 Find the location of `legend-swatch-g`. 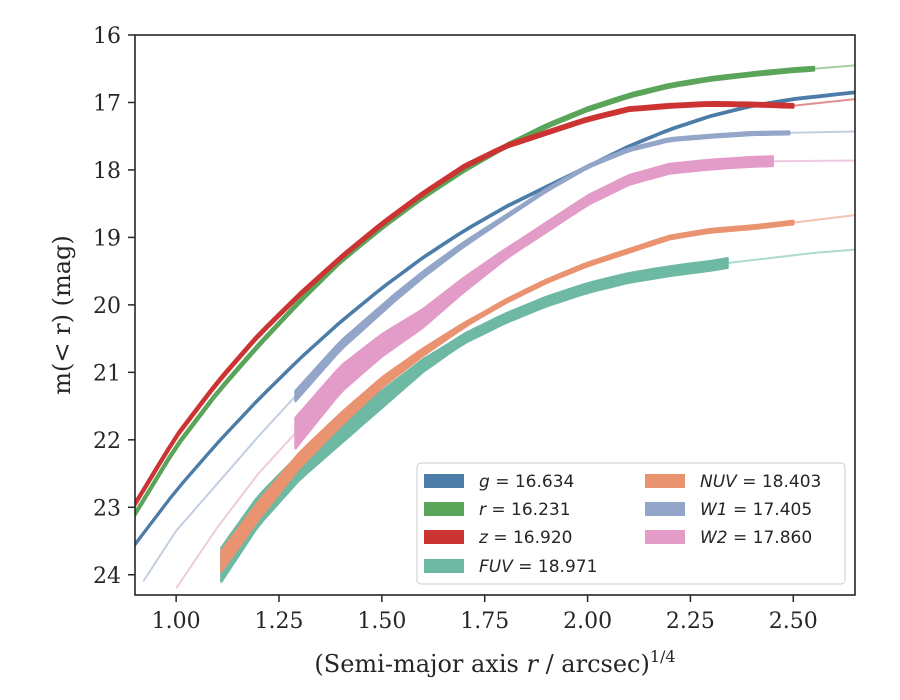

legend-swatch-g is located at coordinates (444, 481).